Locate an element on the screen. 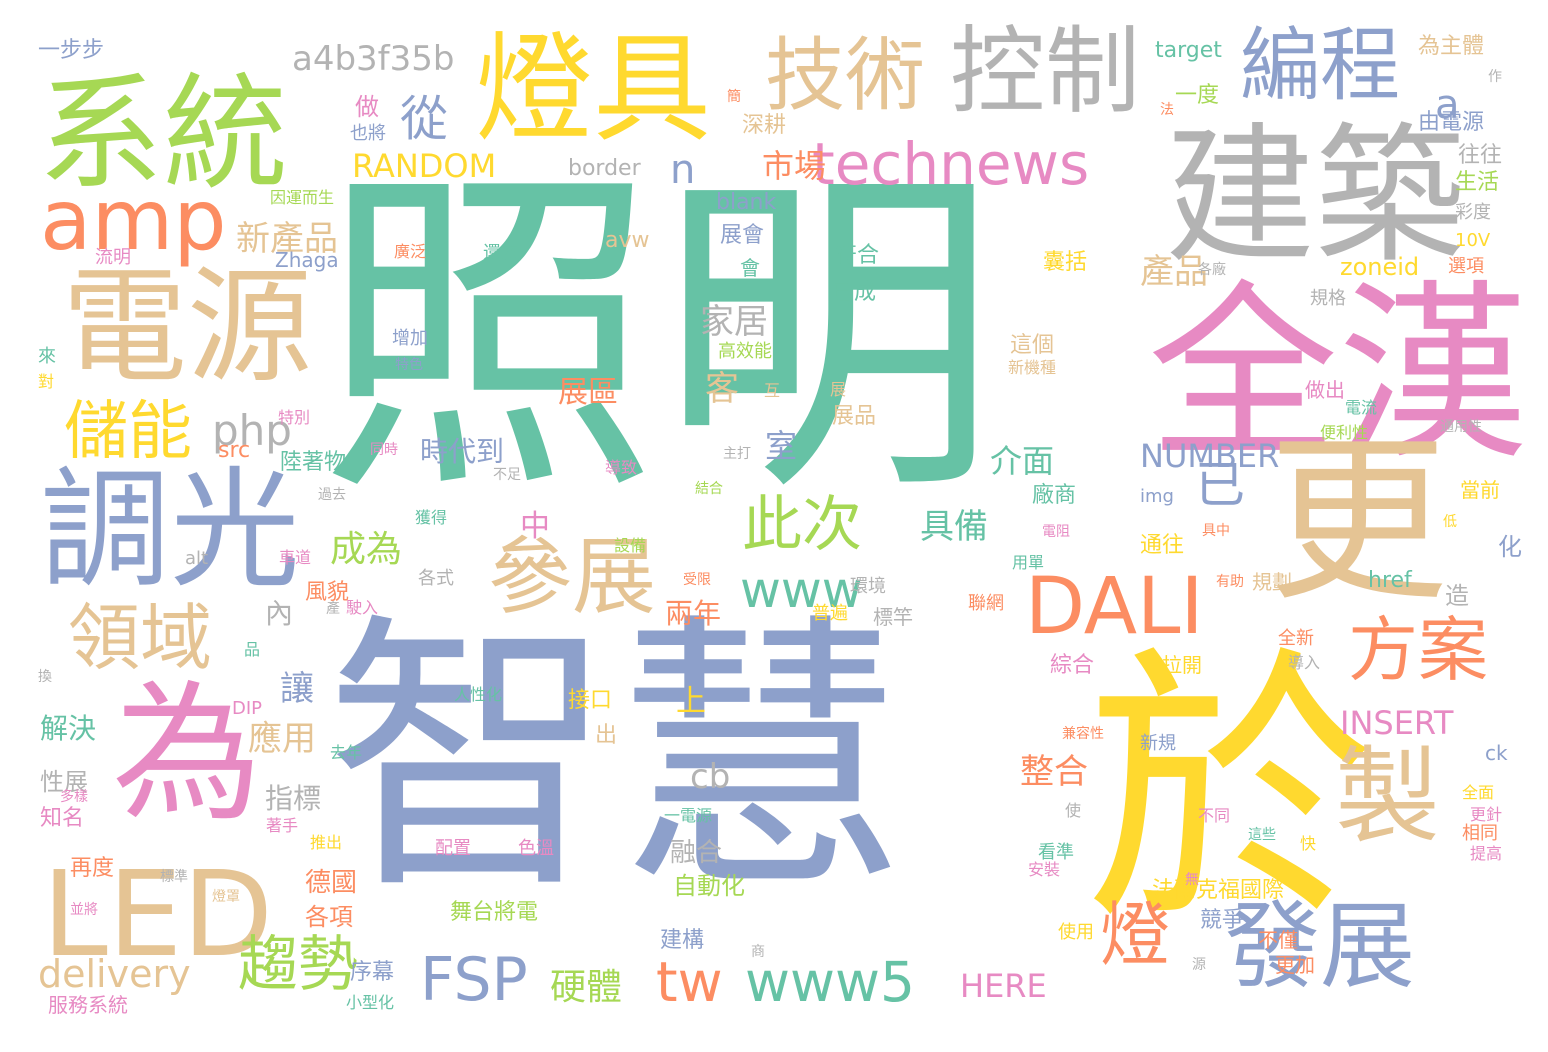  word-119: 規劃 is located at coordinates (1272, 582).